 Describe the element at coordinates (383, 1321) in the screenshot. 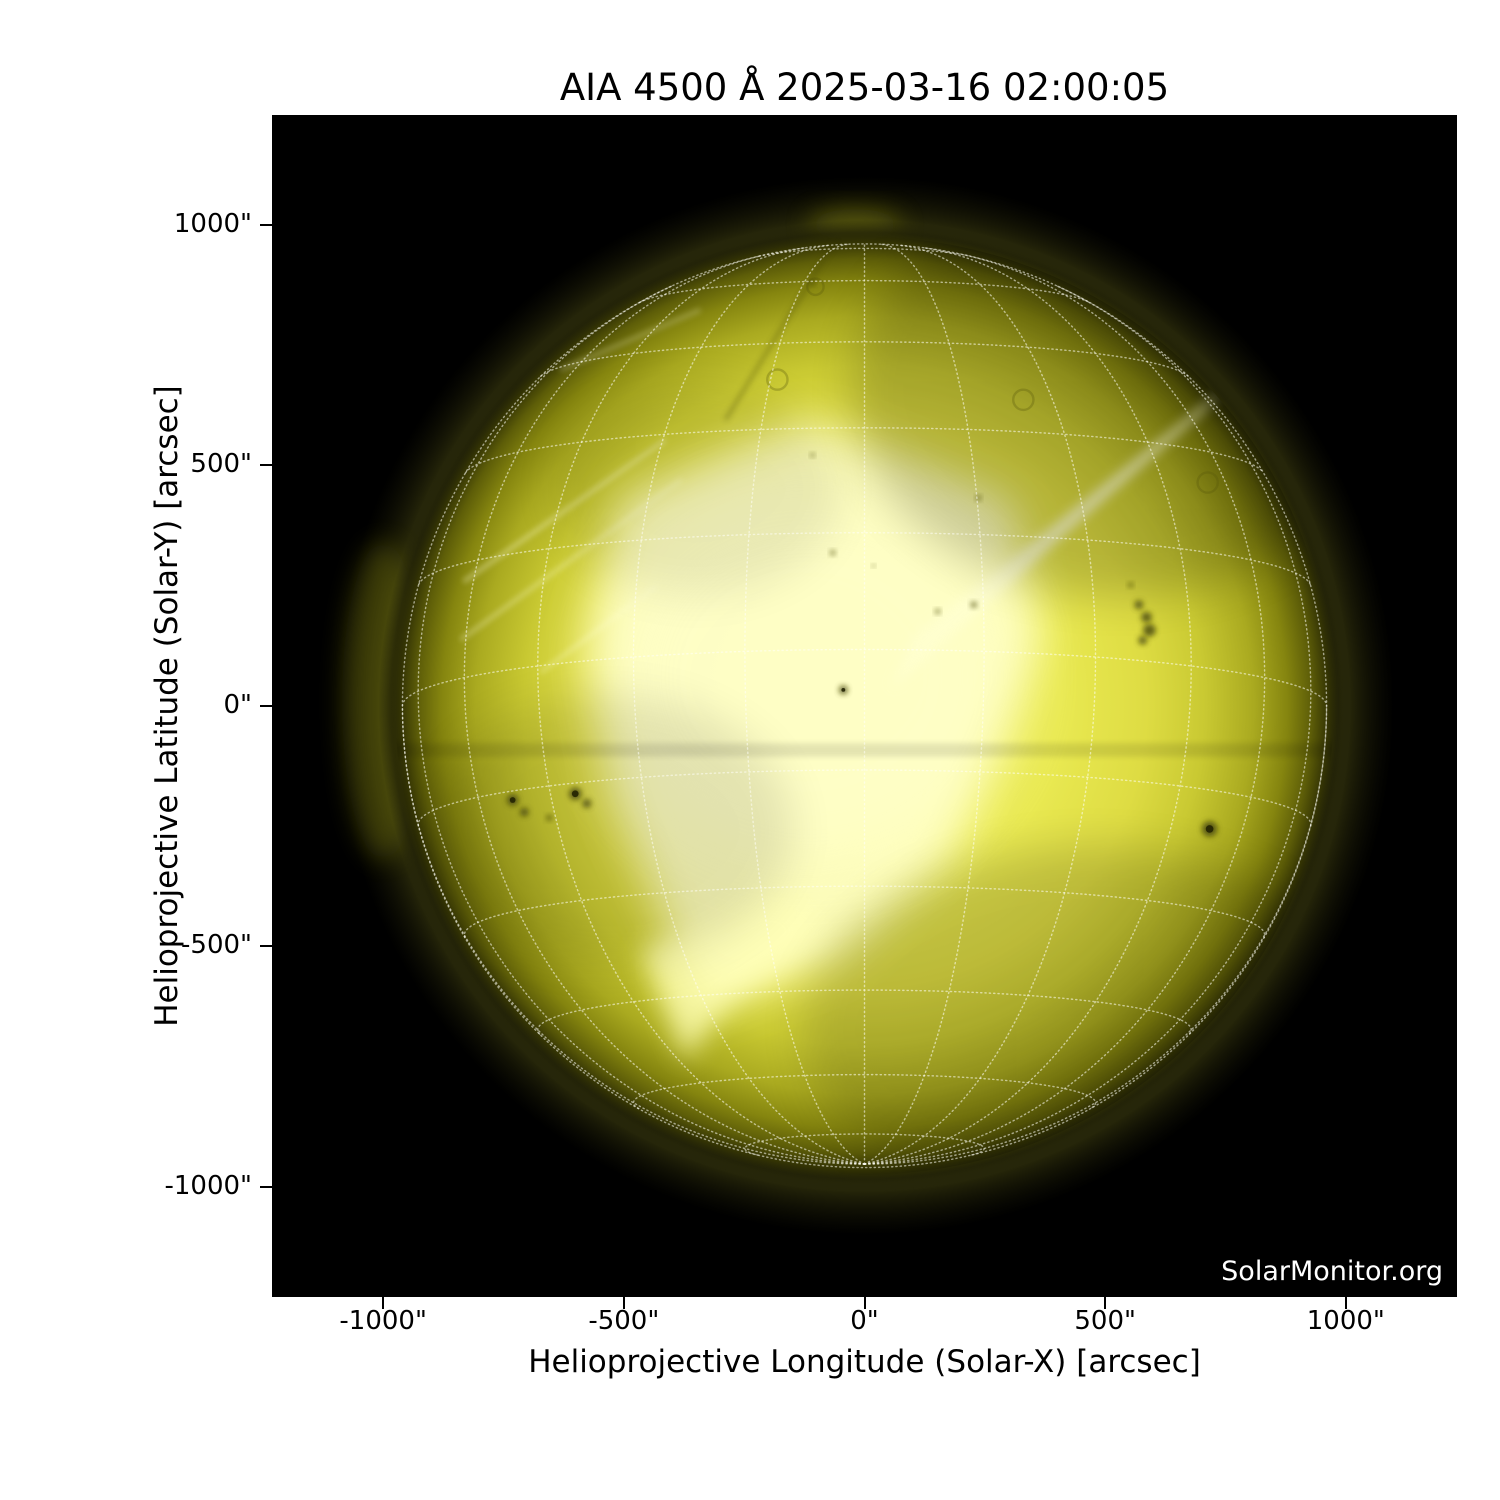

I see `x-tick-label: -1000"` at that location.